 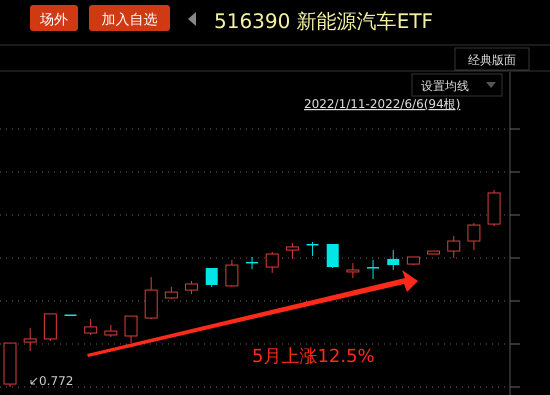 I want to click on text: 场外, so click(x=53, y=20).